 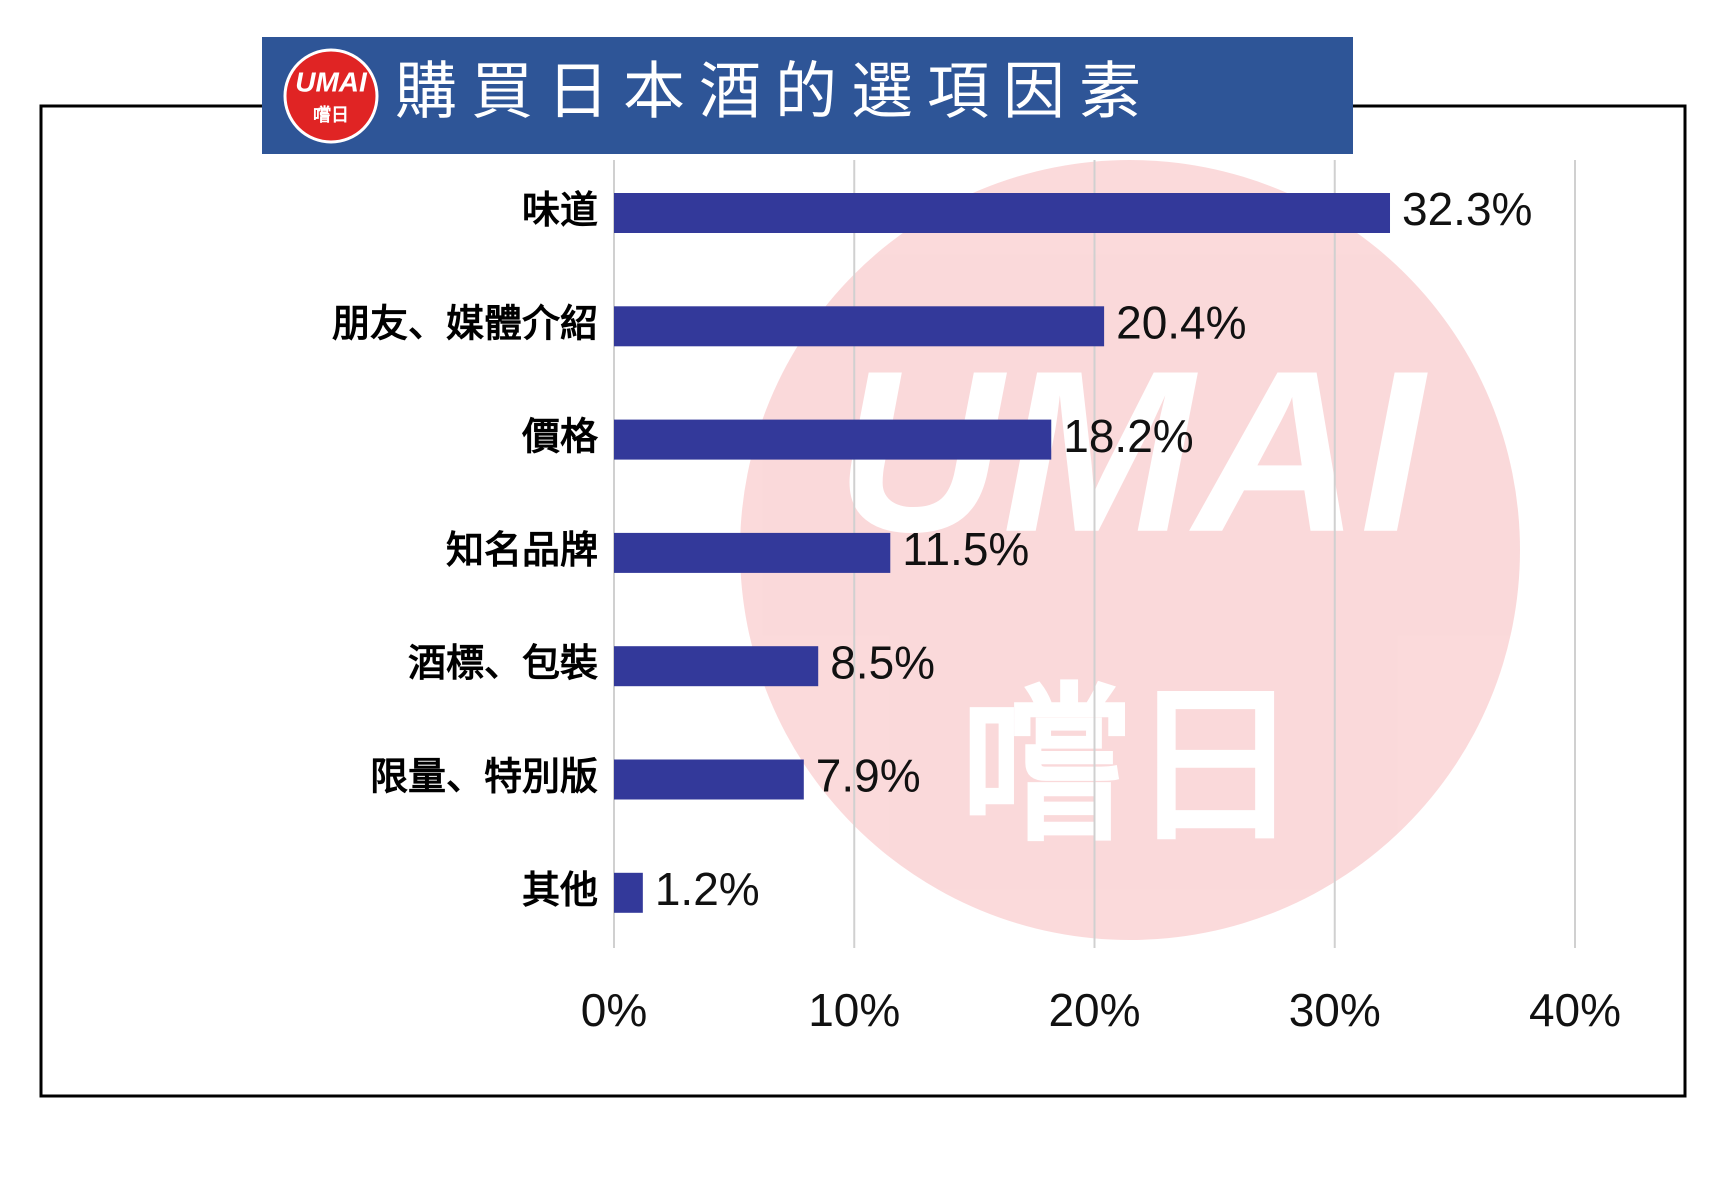 I want to click on y-tick-label: 朋友、媒體介紹, so click(x=465, y=324).